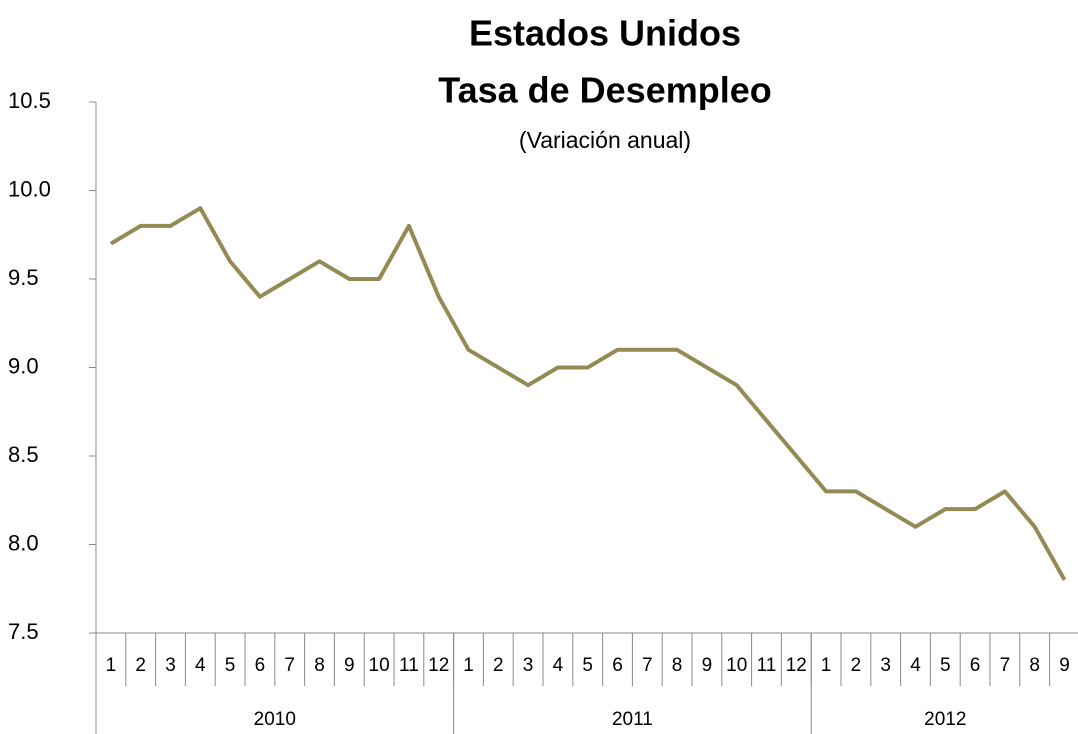  I want to click on y-tick-label: 7.5, so click(23, 631).